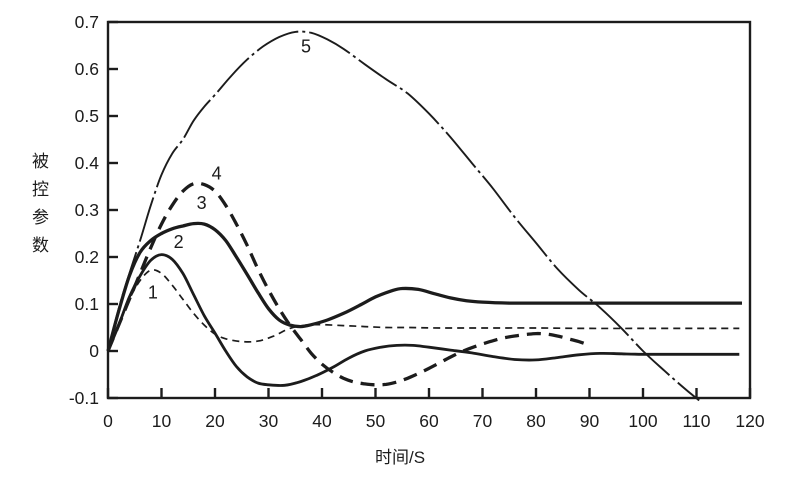 The height and width of the screenshot is (487, 800). Describe the element at coordinates (429, 421) in the screenshot. I see `x-tick-label: 60` at that location.